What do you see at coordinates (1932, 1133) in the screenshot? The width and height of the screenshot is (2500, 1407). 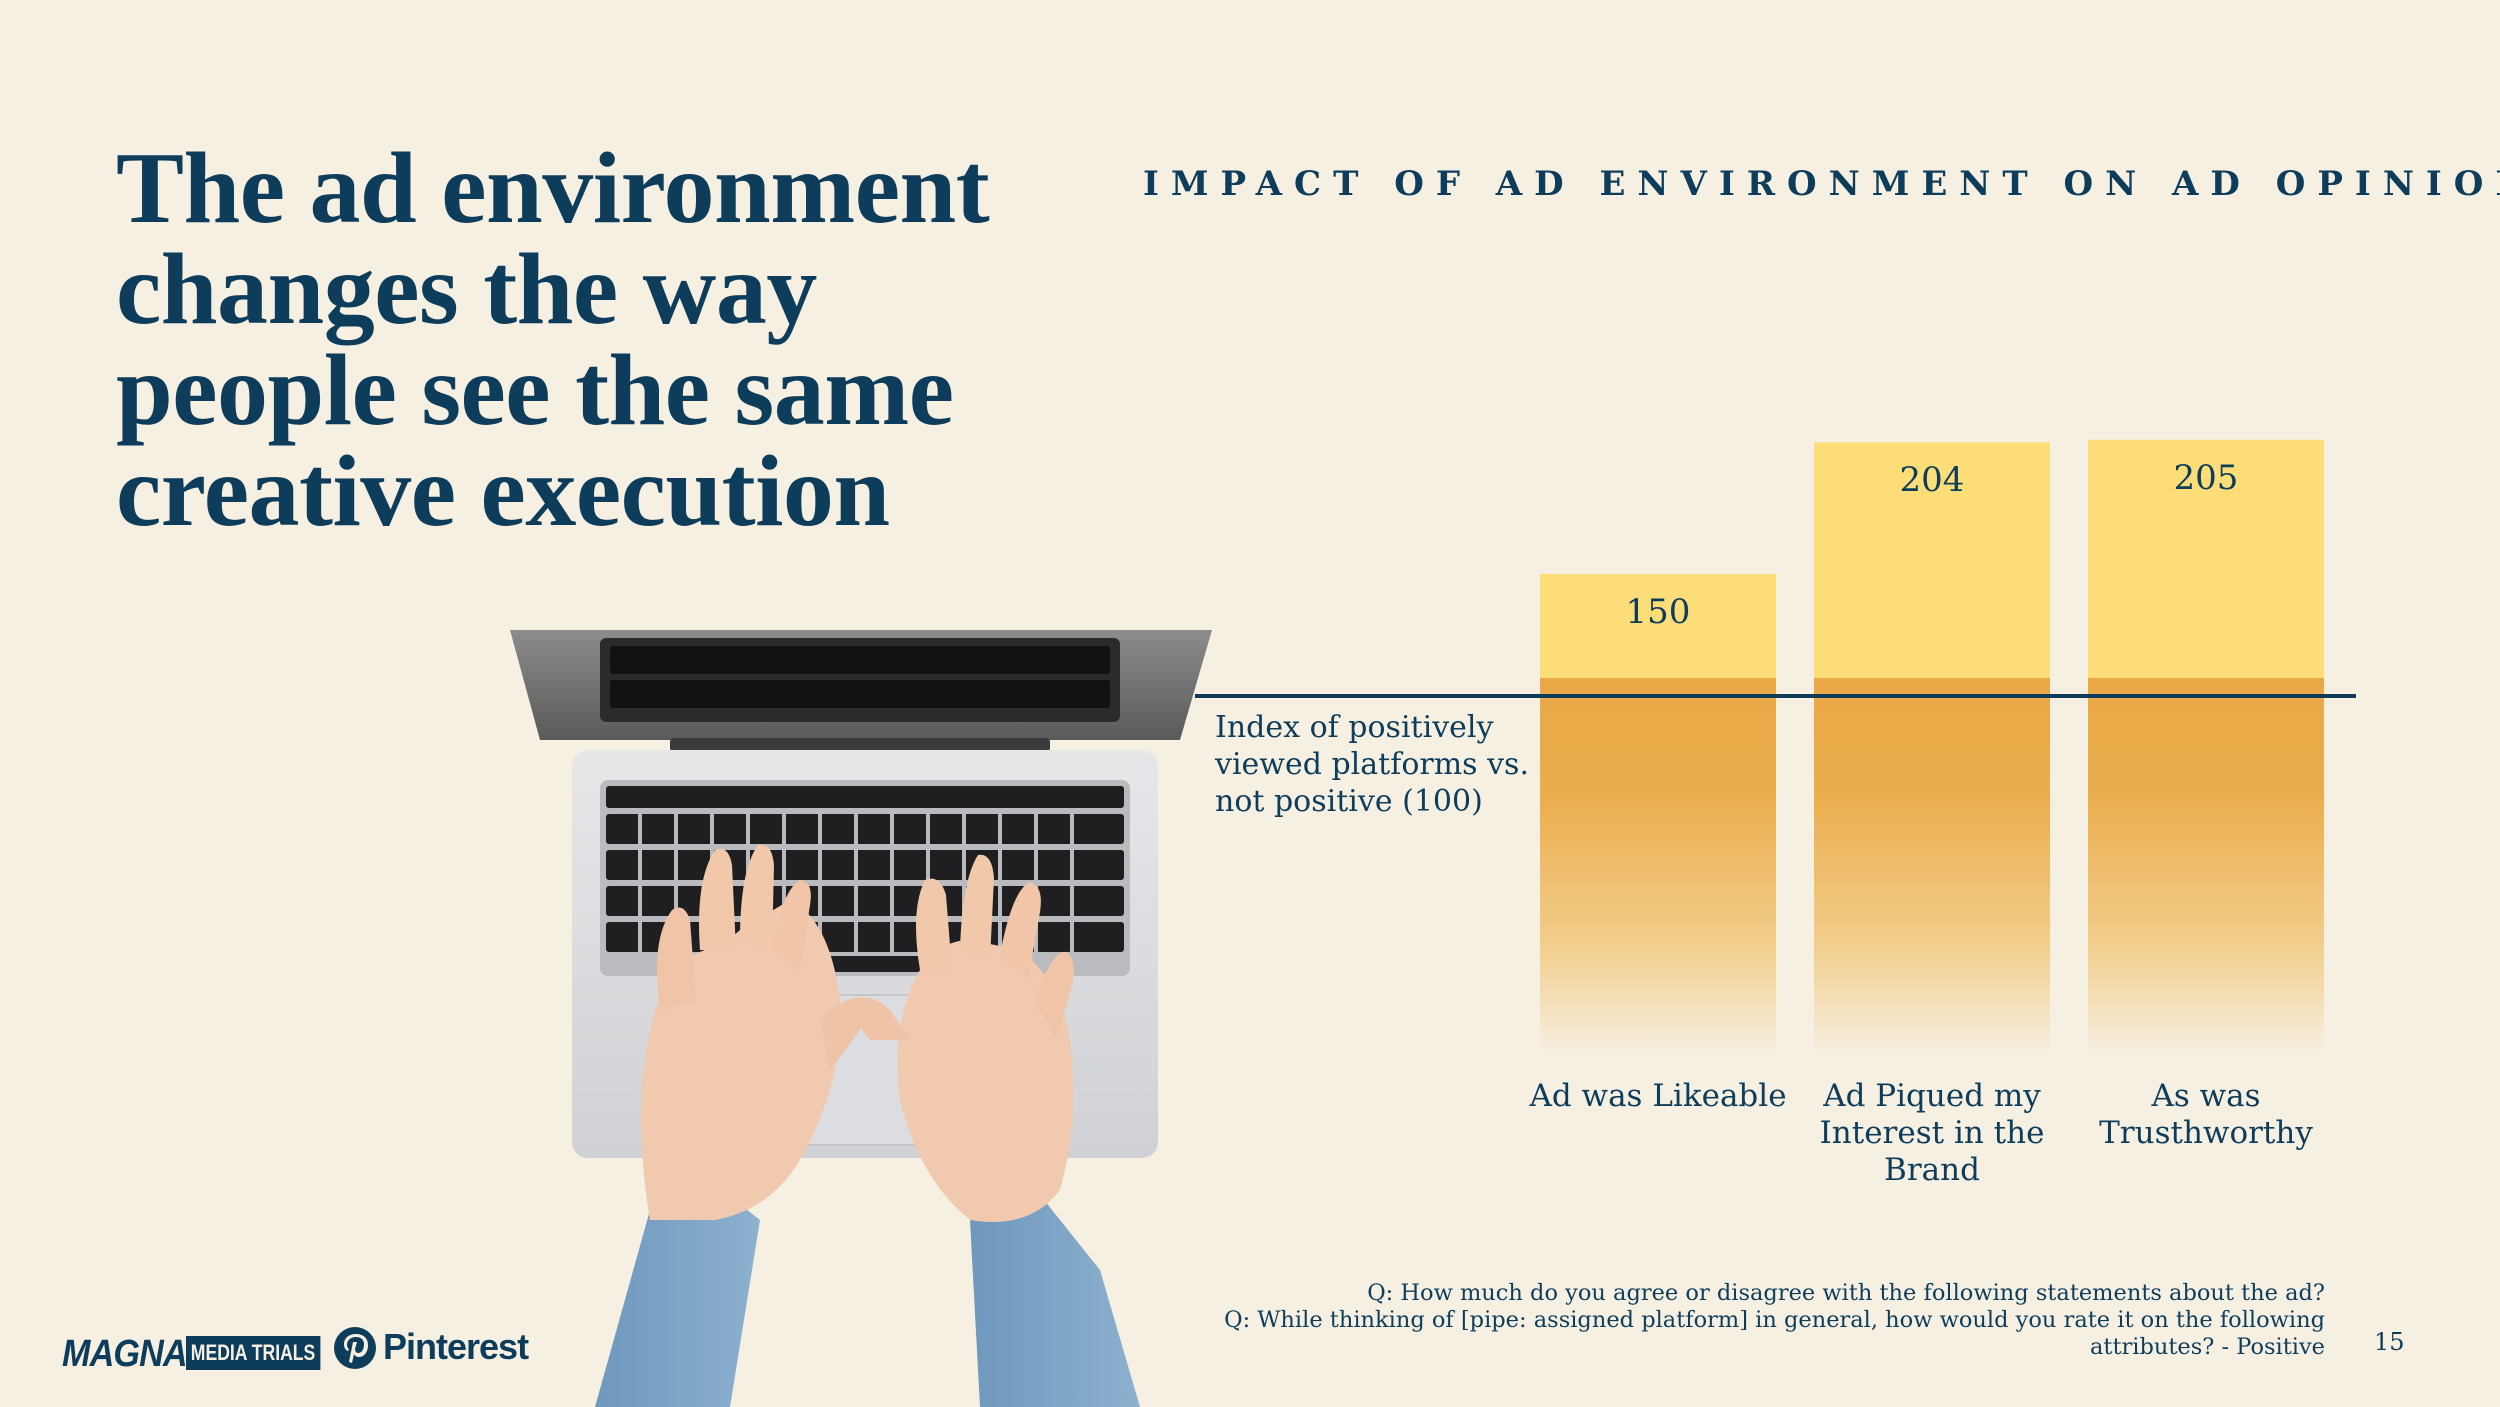 I see `category-label-interest: Ad Piqued my Interest in the Brand` at bounding box center [1932, 1133].